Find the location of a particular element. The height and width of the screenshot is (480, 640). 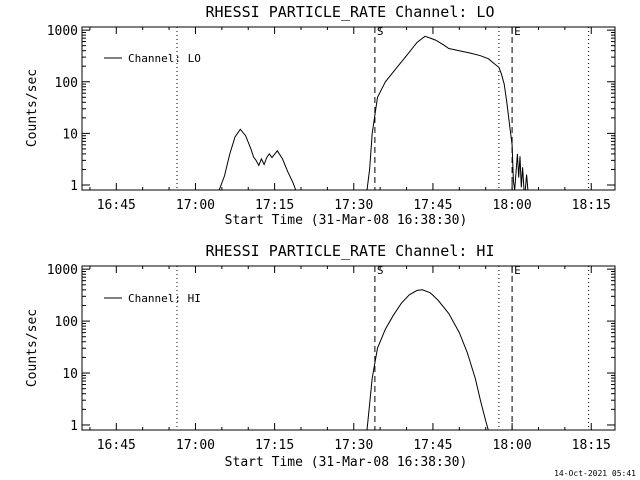

y-tick-label-lo: 1000 is located at coordinates (62, 31).